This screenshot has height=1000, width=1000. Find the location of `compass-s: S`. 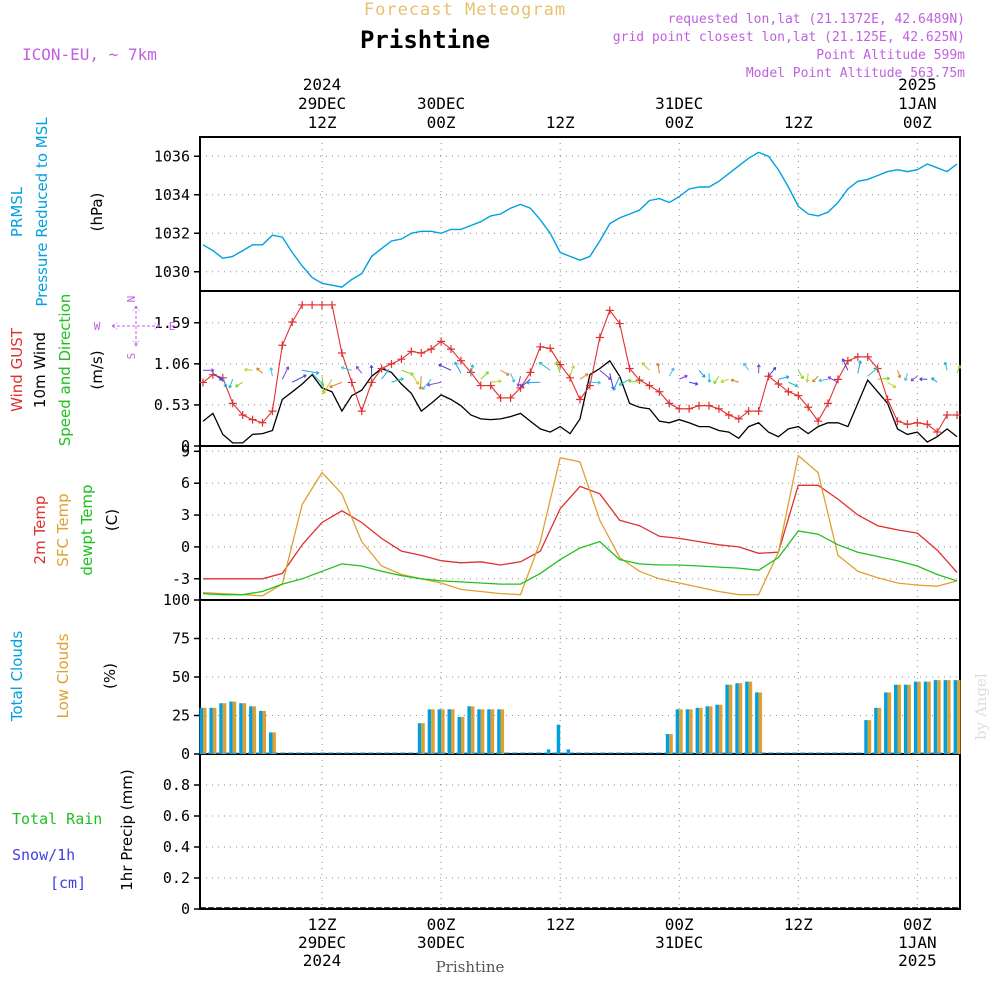

compass-s: S is located at coordinates (131, 356).